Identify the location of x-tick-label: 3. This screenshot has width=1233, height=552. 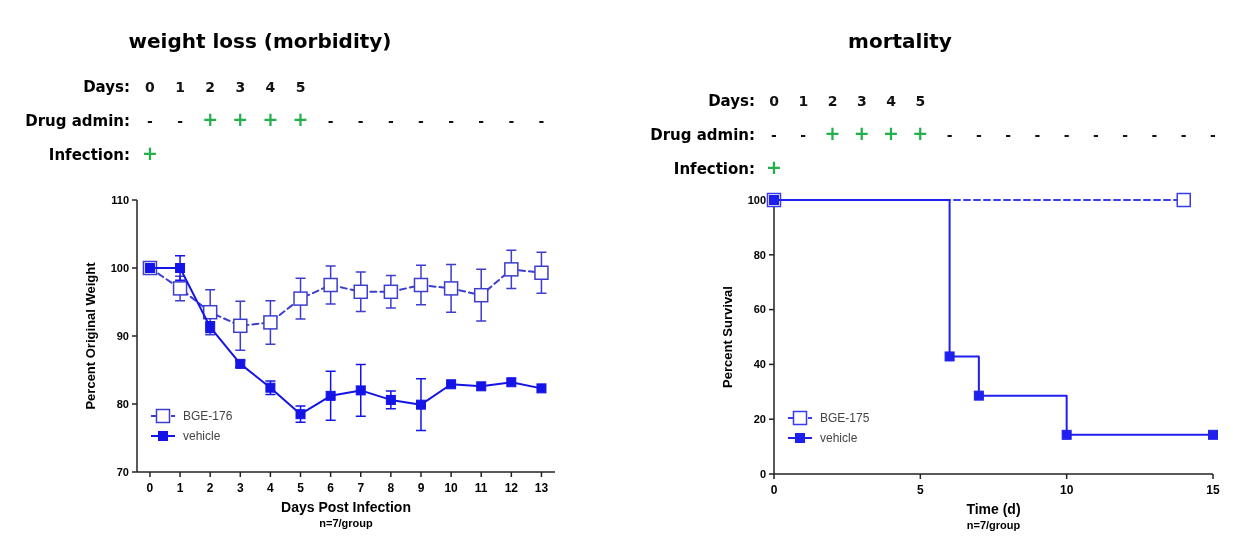
(240, 488).